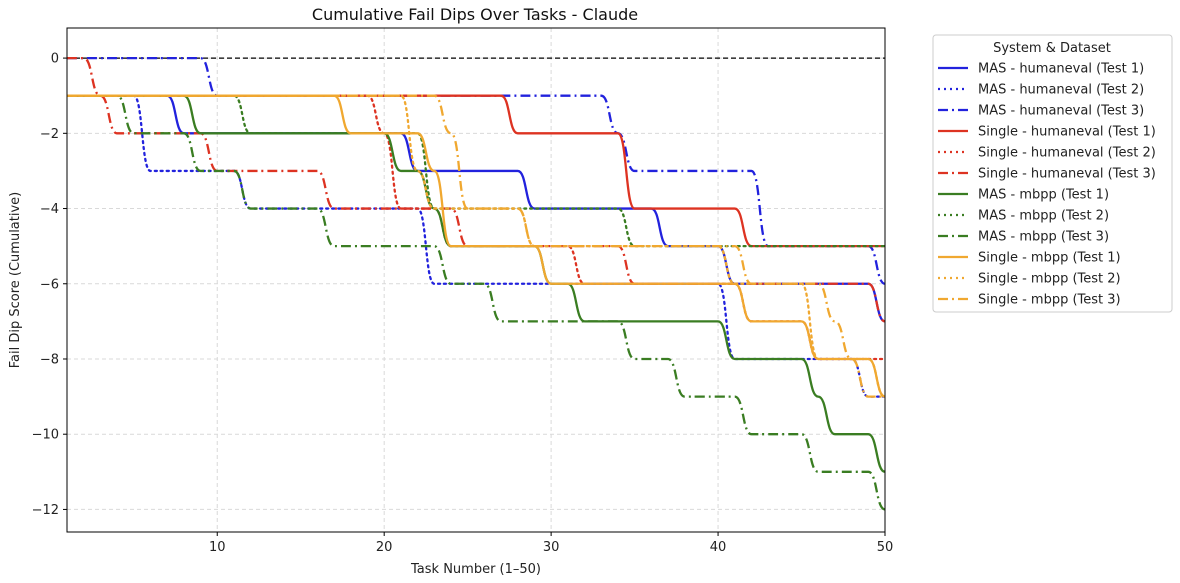 This screenshot has height=583, width=1180. What do you see at coordinates (475, 569) in the screenshot?
I see `x-axis-label: Task Number (1–50)` at bounding box center [475, 569].